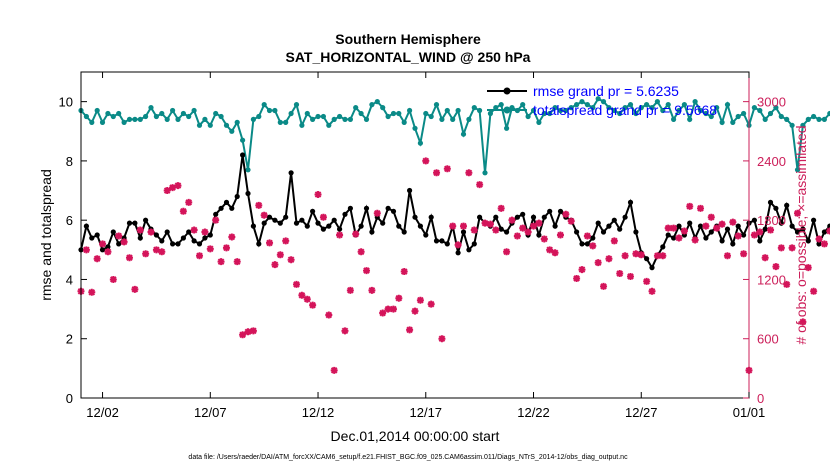 This screenshot has width=830, height=470. What do you see at coordinates (318, 412) in the screenshot?
I see `x-tick-label: 12/12` at bounding box center [318, 412].